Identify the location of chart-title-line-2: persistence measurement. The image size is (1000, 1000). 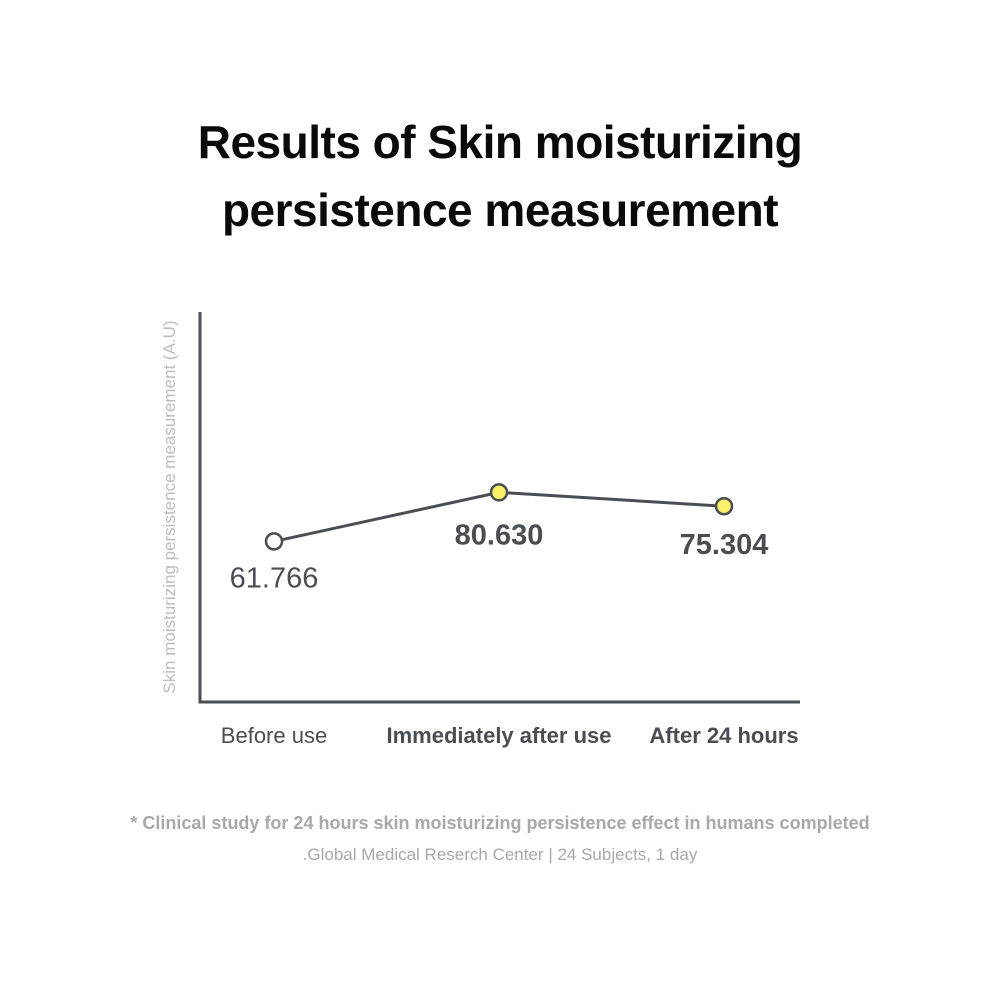
(500, 210).